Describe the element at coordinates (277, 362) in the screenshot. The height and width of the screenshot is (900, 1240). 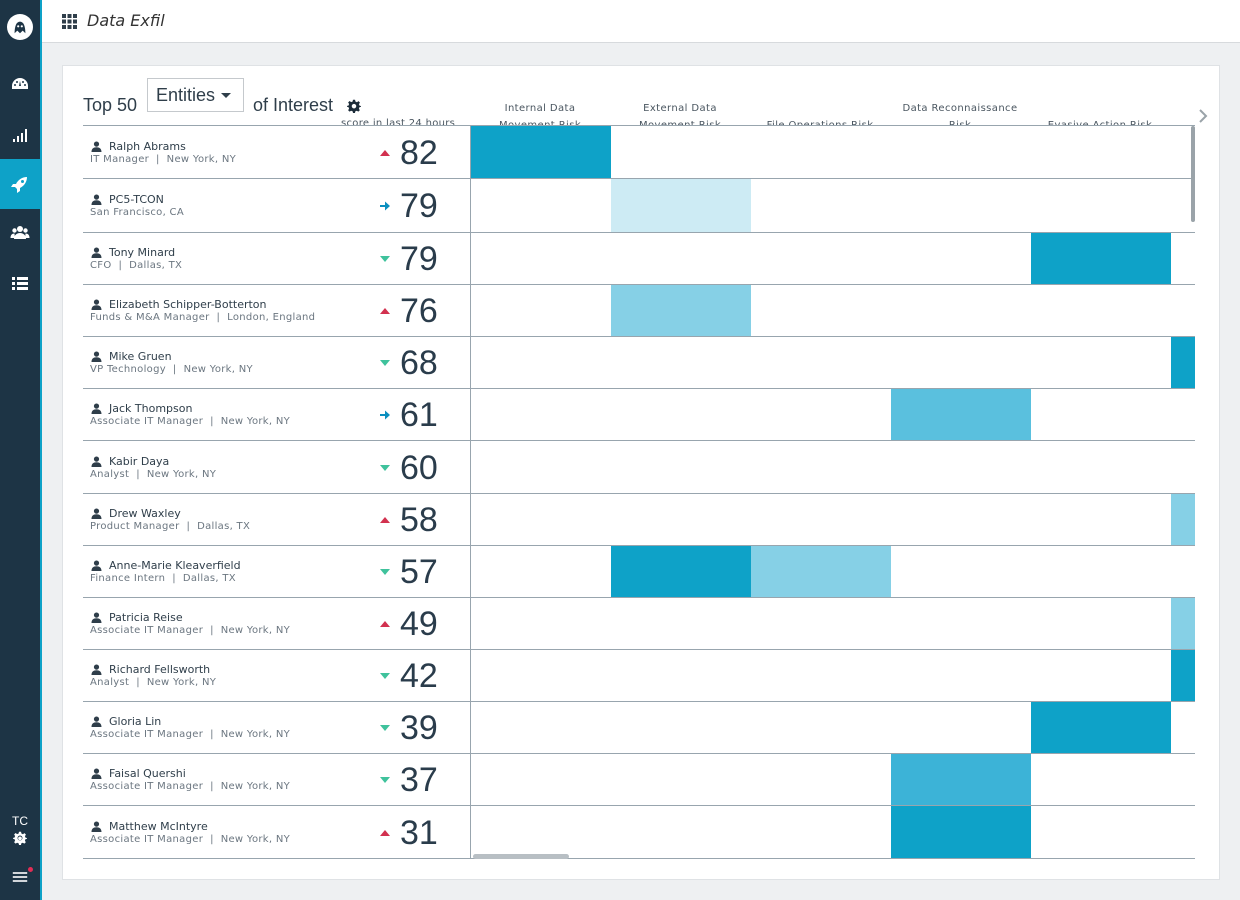
I see `entity-cell: Mike Gruen VP Technology | New York, NY 68` at that location.